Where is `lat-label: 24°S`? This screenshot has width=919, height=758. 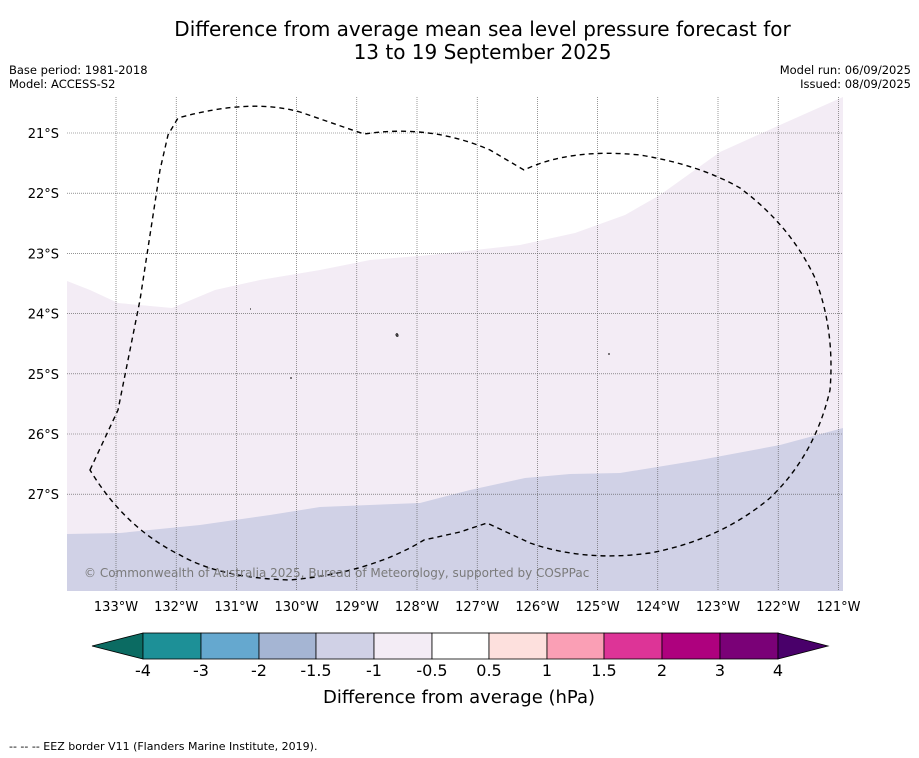 lat-label: 24°S is located at coordinates (43, 315).